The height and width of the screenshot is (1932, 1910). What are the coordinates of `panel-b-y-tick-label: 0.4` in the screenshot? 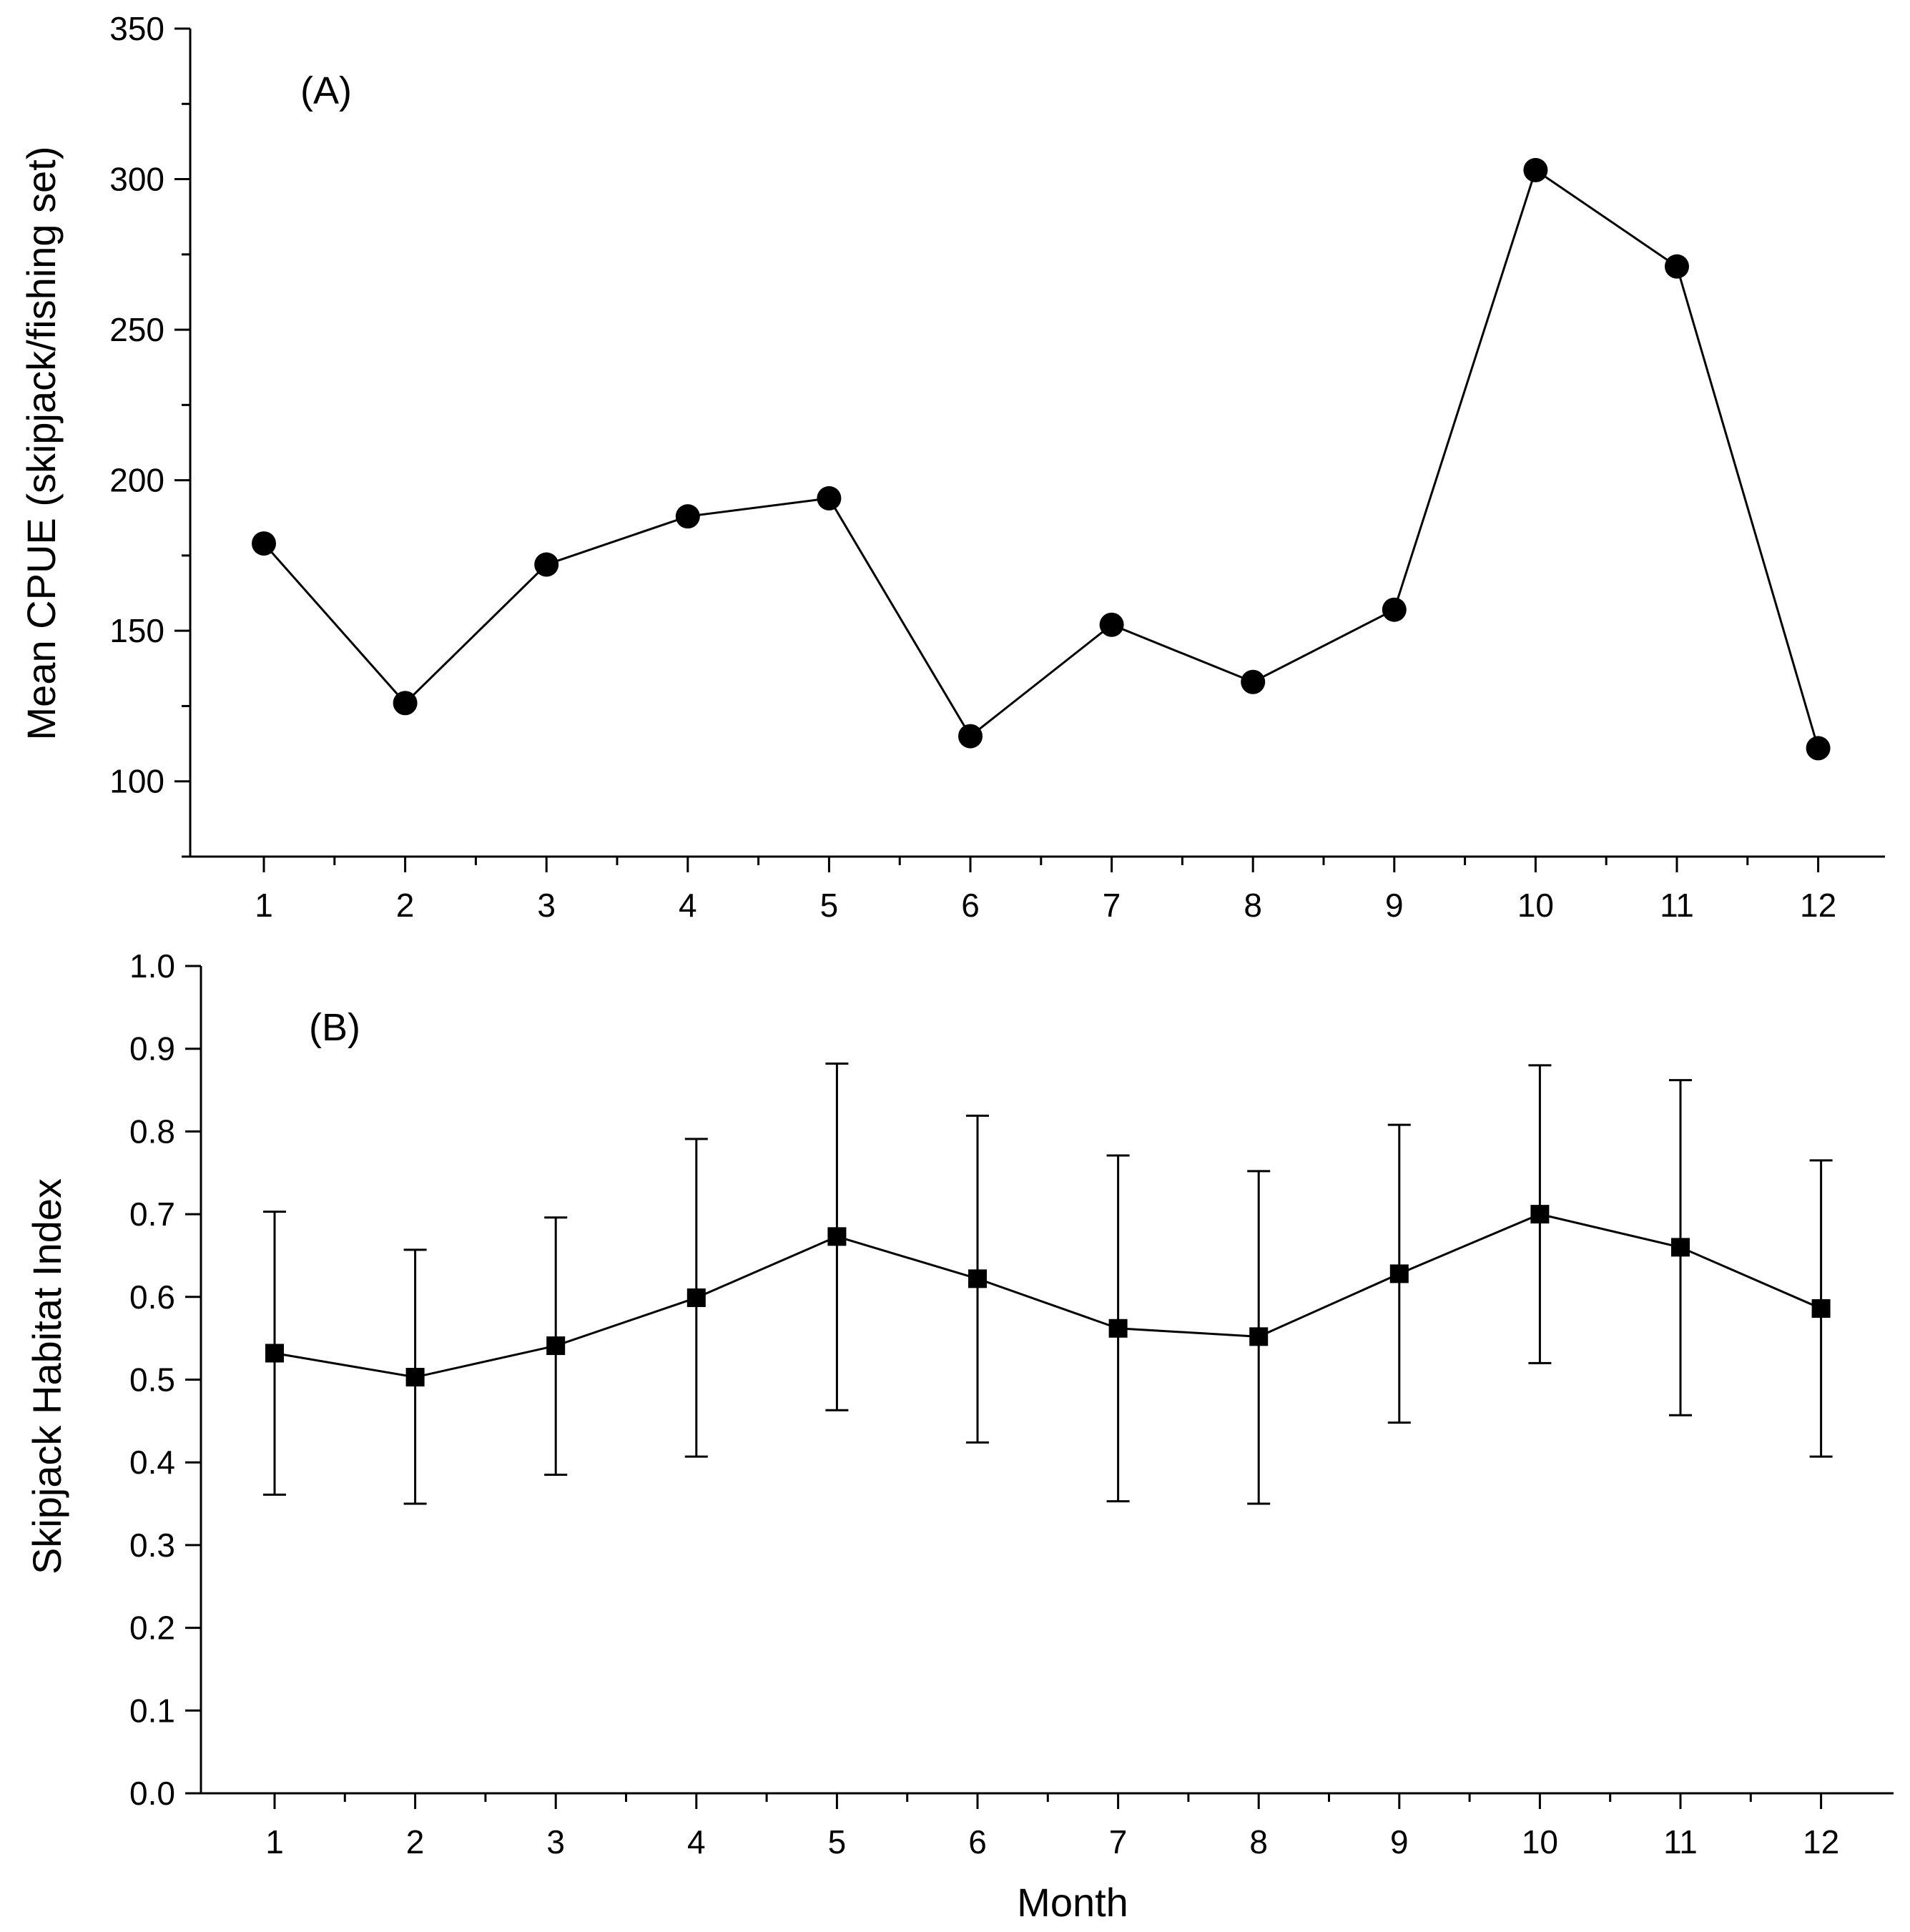 It's located at (152, 1462).